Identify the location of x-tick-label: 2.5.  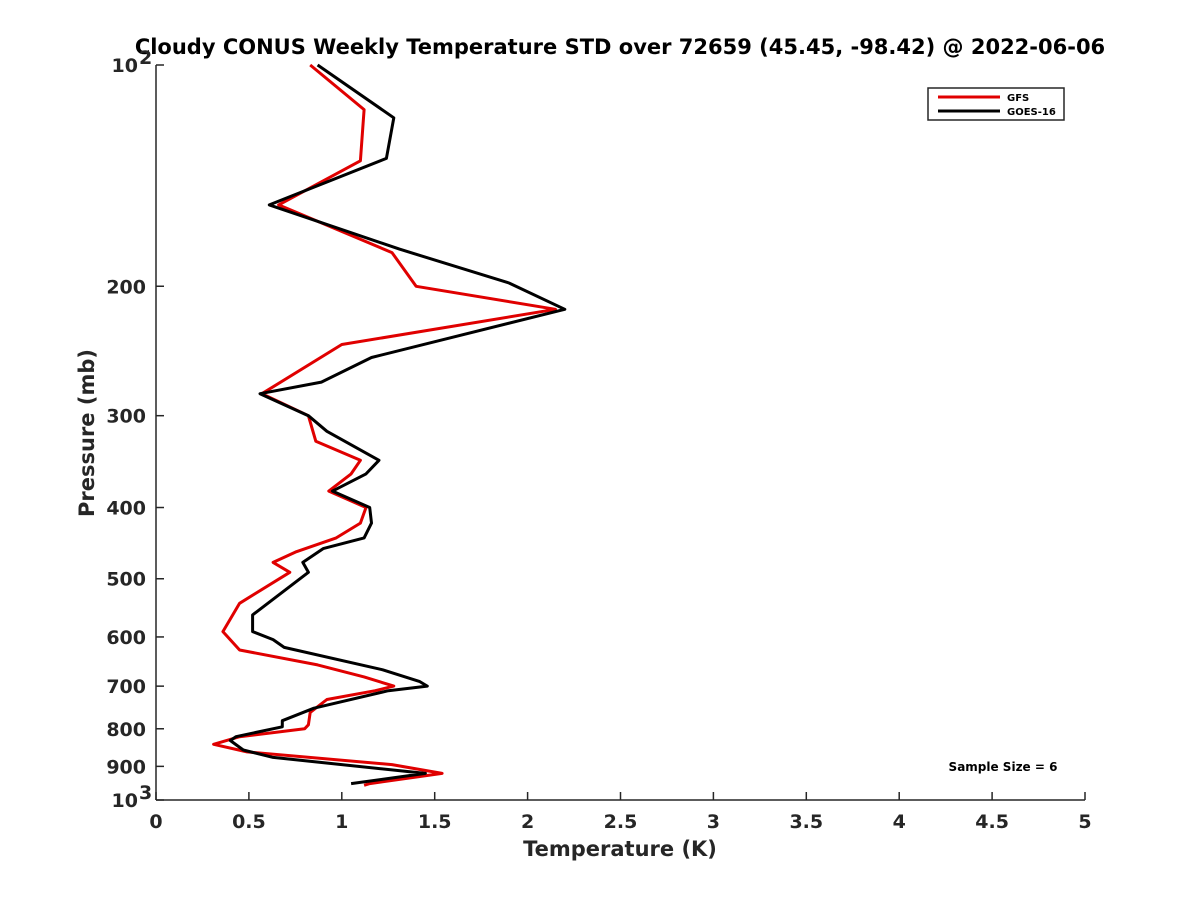
(621, 822).